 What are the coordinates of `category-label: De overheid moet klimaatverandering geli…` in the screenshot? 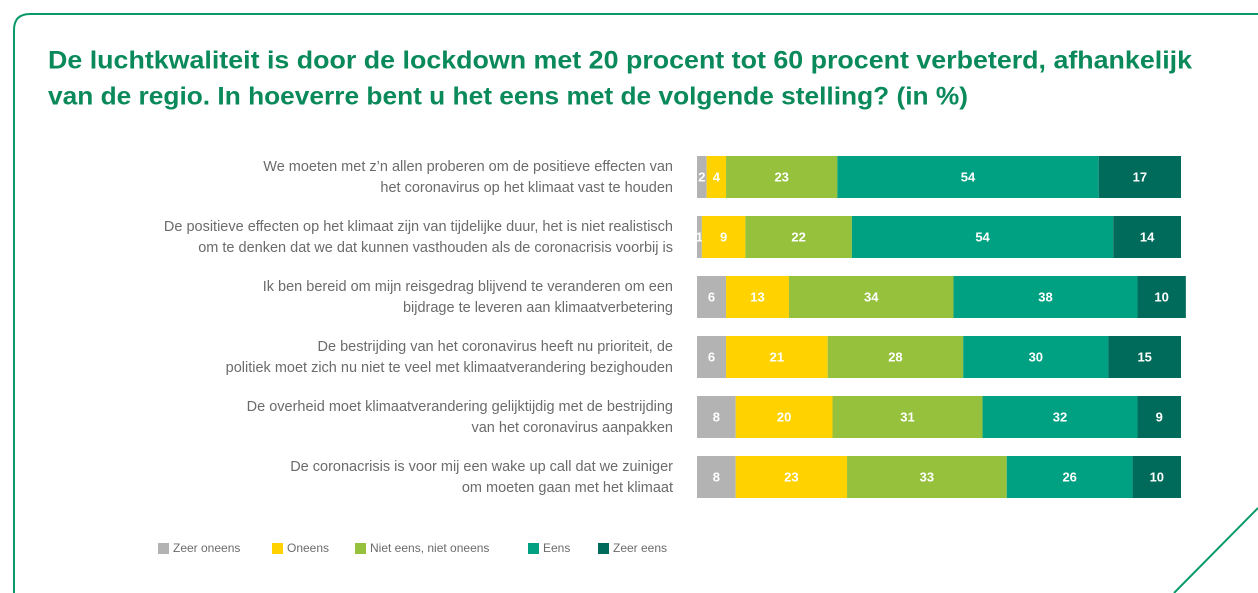 It's located at (460, 407).